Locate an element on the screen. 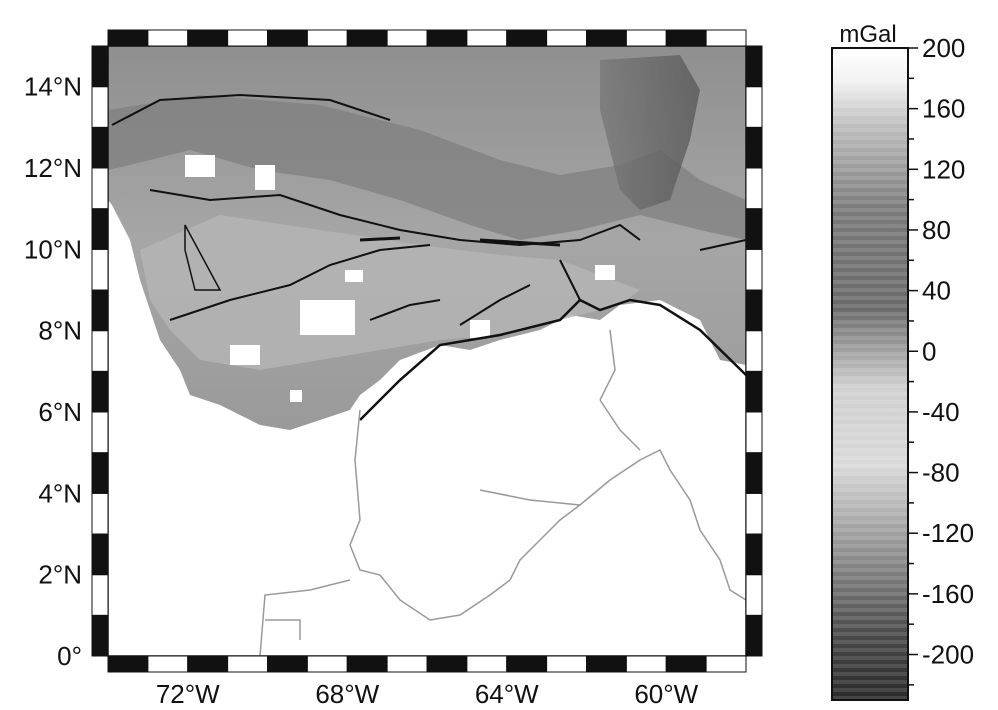  colorbar-label: 200 is located at coordinates (943, 48).